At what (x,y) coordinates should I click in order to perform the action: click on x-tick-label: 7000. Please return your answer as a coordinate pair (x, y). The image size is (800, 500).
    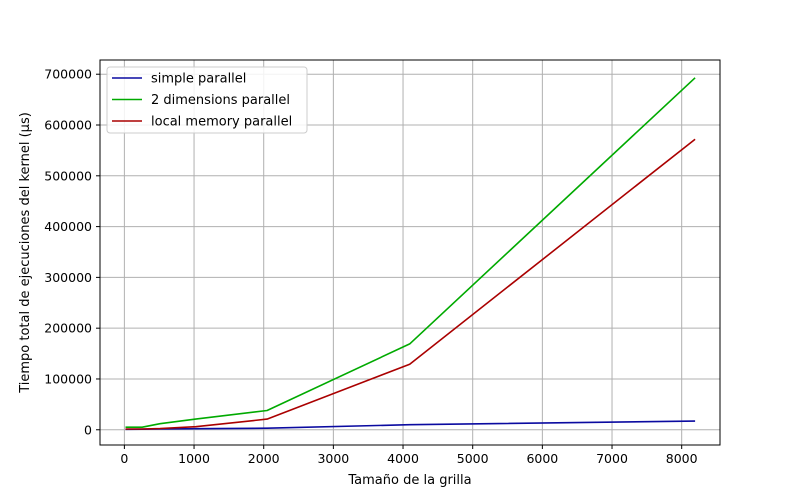
    Looking at the image, I should click on (612, 458).